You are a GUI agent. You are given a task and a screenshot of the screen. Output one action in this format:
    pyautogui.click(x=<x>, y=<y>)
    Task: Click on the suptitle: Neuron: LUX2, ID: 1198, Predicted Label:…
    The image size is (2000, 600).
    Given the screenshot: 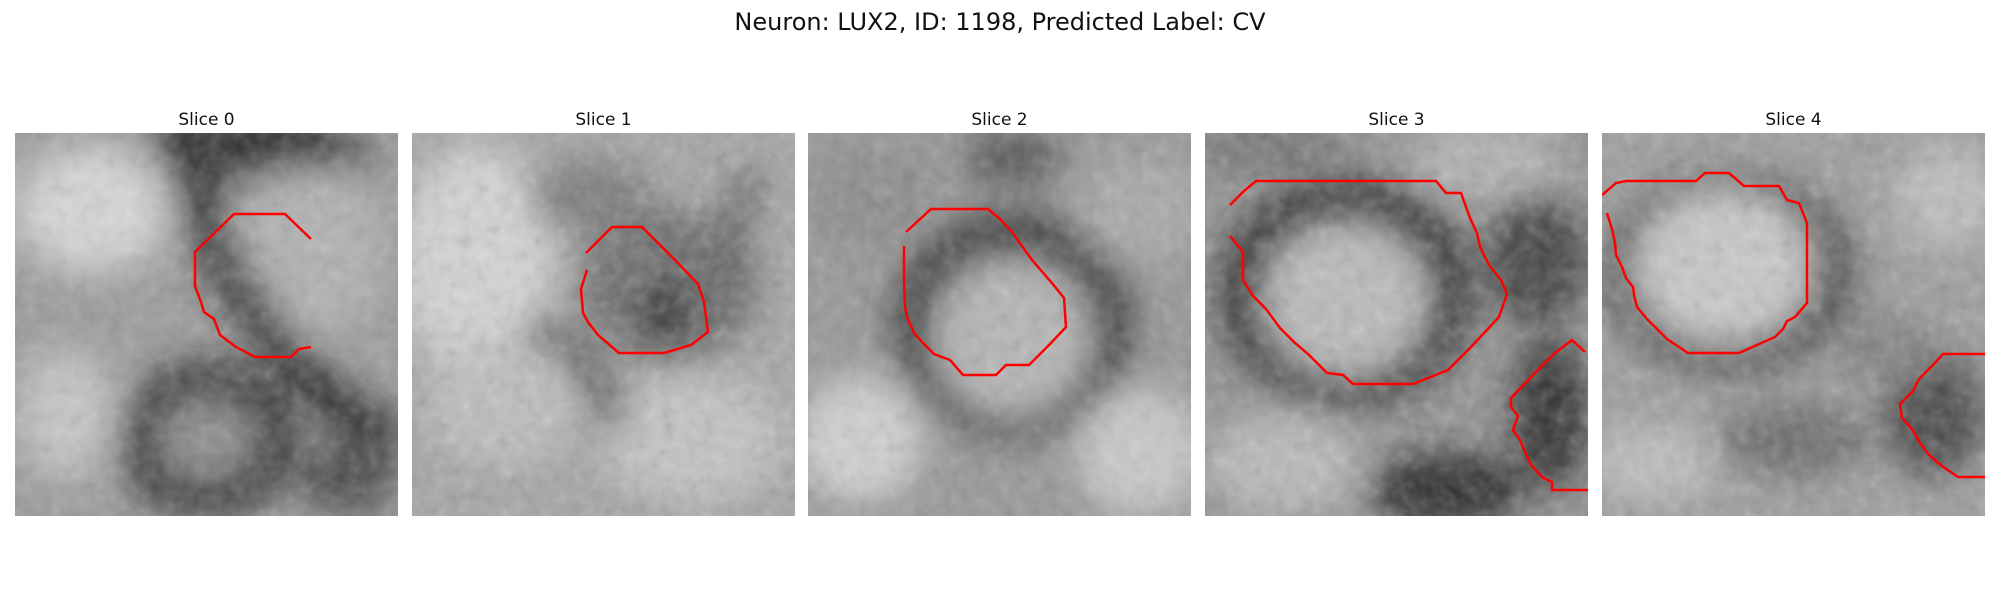 What is the action you would take?
    pyautogui.click(x=1000, y=22)
    